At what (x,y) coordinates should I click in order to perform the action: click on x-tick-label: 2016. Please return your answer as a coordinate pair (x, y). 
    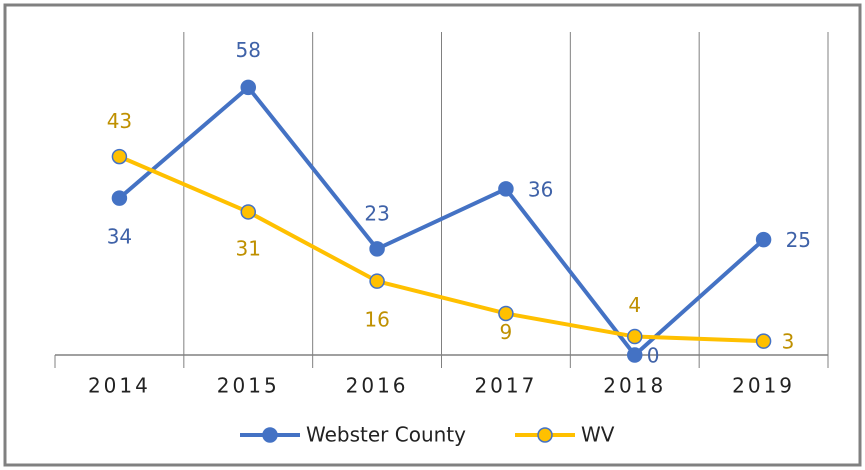
    Looking at the image, I should click on (377, 386).